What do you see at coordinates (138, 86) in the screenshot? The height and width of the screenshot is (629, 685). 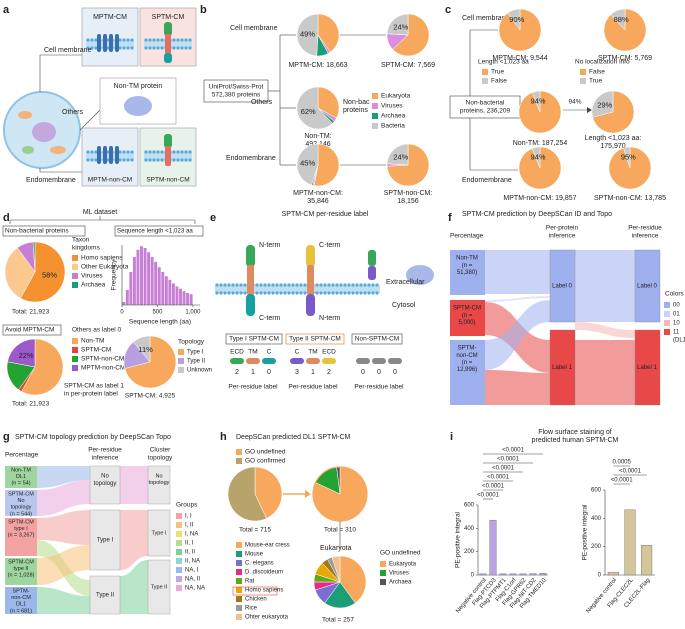 I see `label: Non-TM protein` at bounding box center [138, 86].